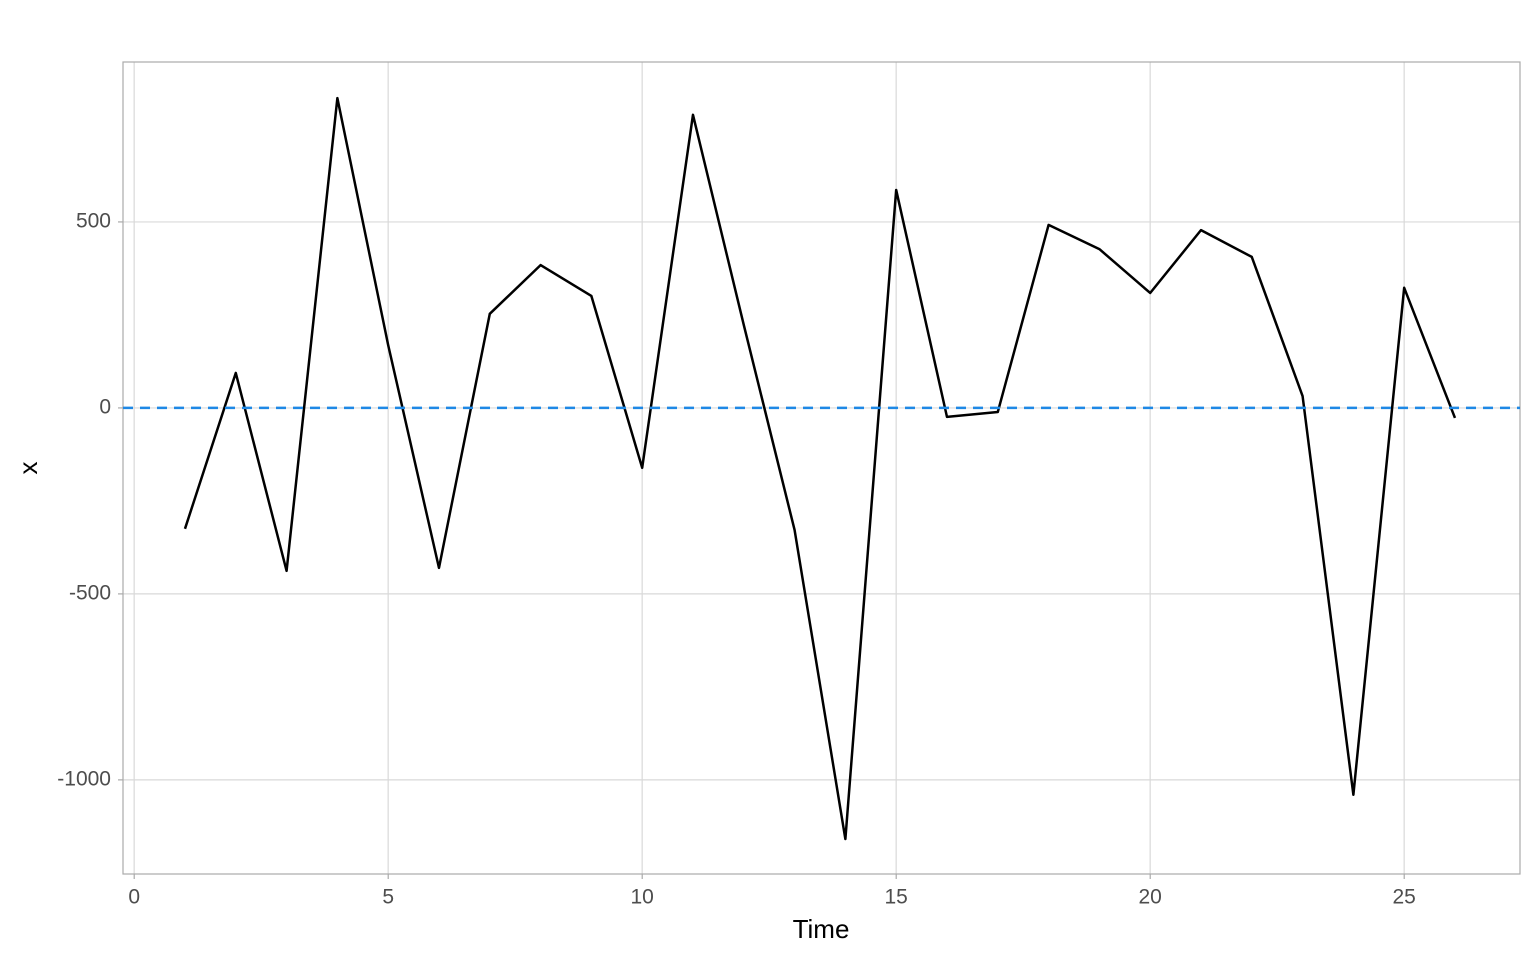  I want to click on x-tick-label: 25, so click(1403, 897).